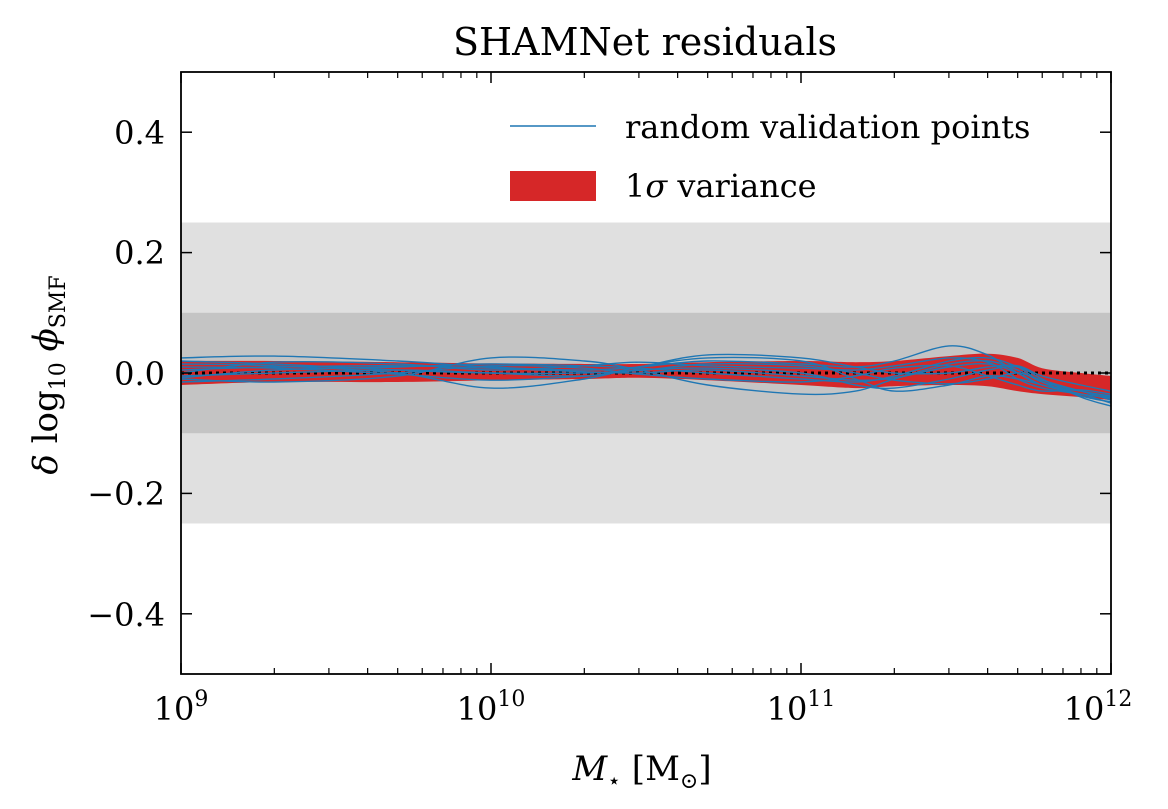 The height and width of the screenshot is (809, 1168). I want to click on legend-entry-variance: 1σ variance, so click(663, 186).